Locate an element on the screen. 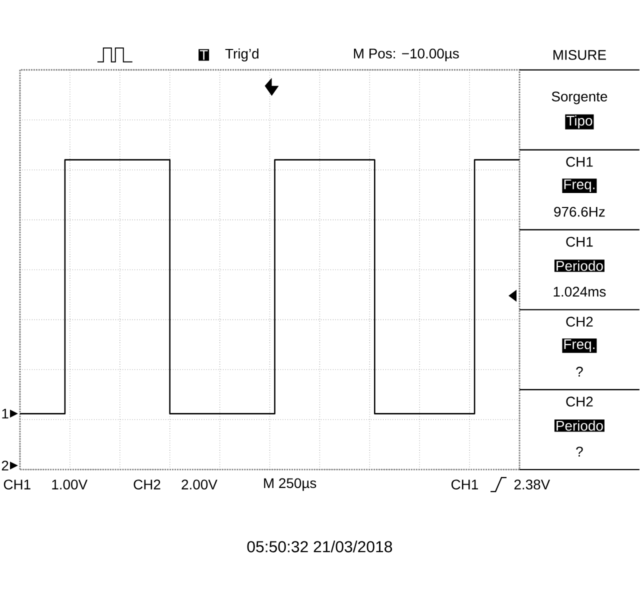 The width and height of the screenshot is (640, 599). text: 976.6Hz is located at coordinates (579, 211).